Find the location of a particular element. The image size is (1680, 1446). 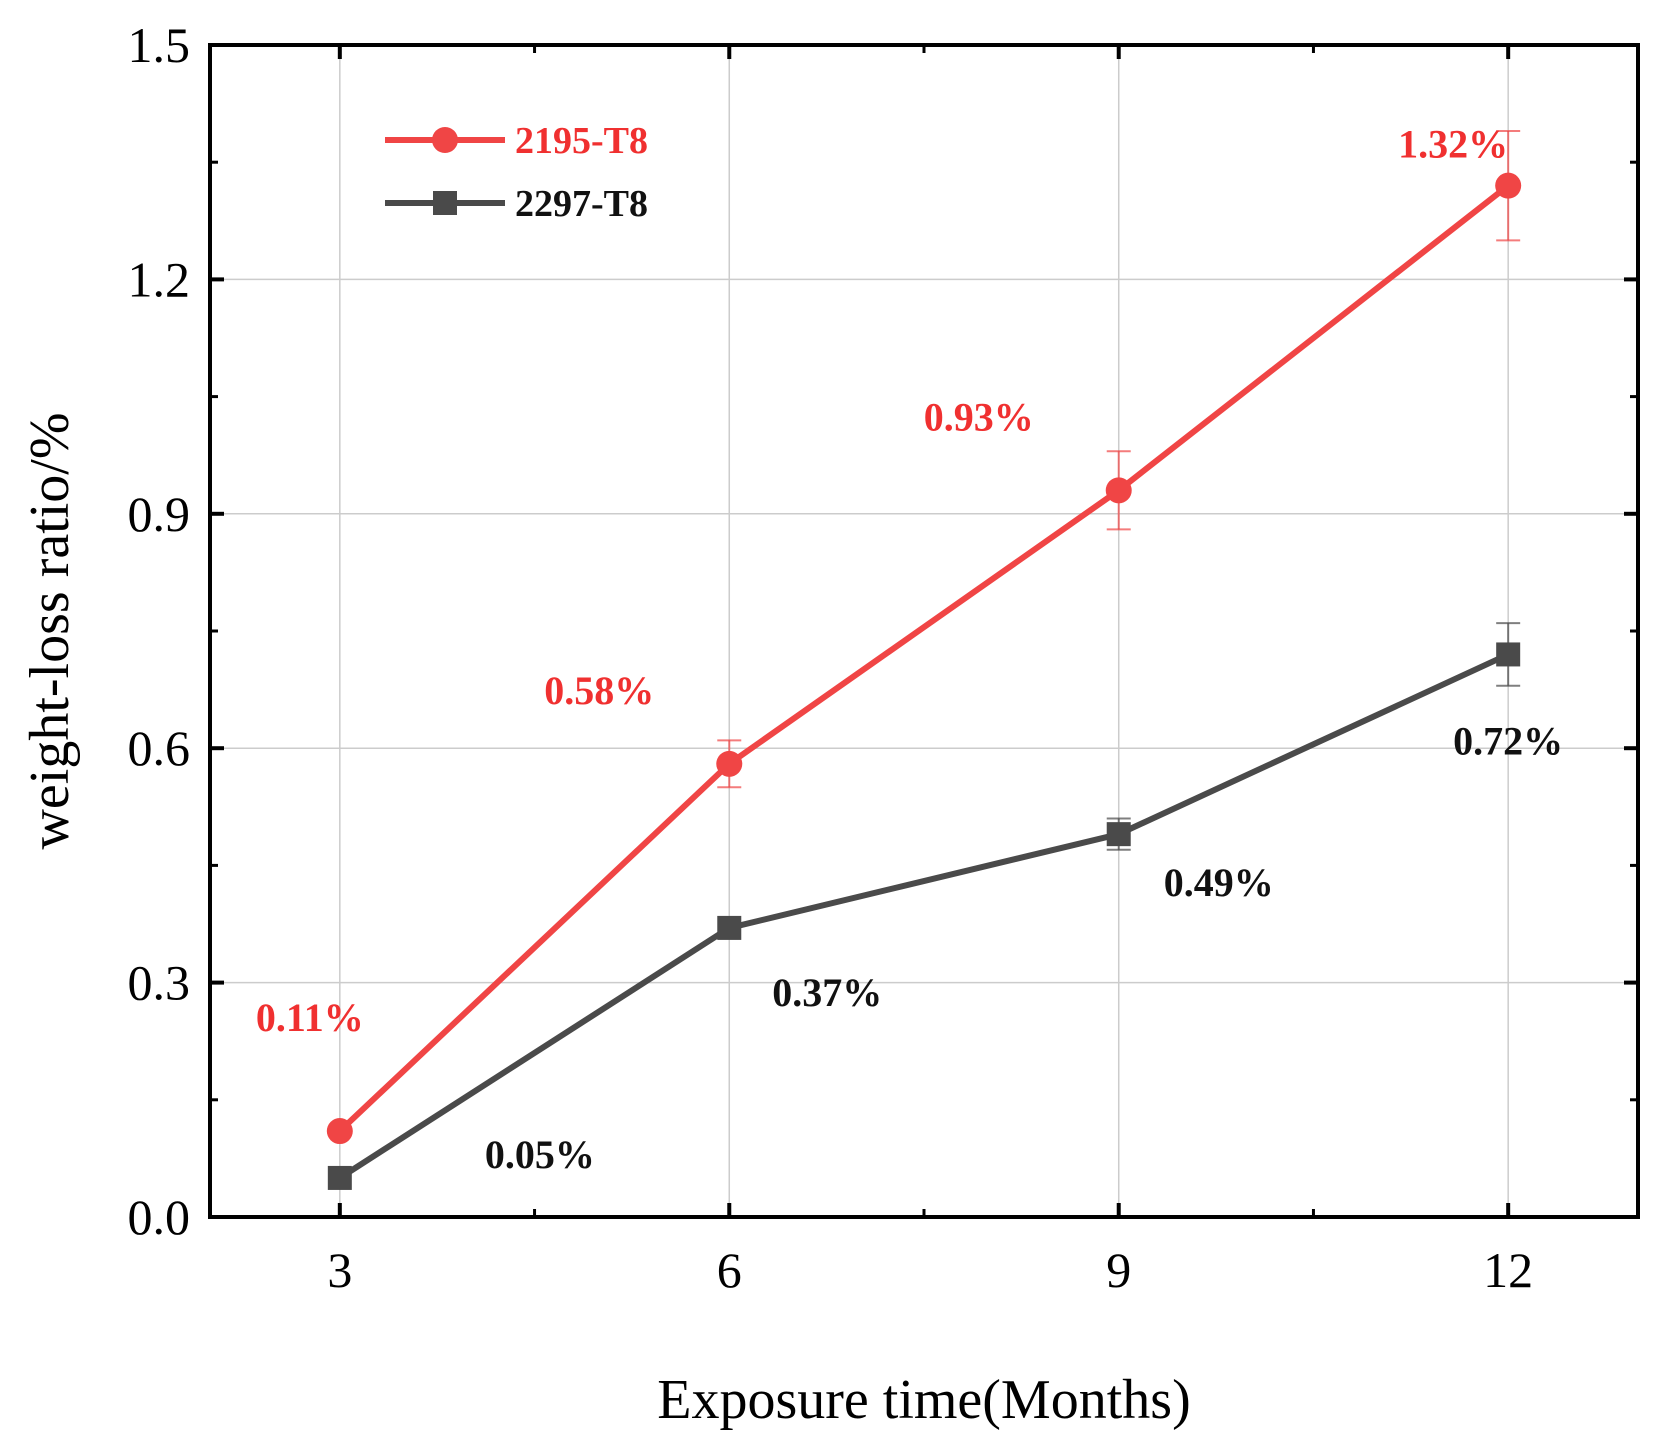

x-tick-label: 3 is located at coordinates (339, 1270).